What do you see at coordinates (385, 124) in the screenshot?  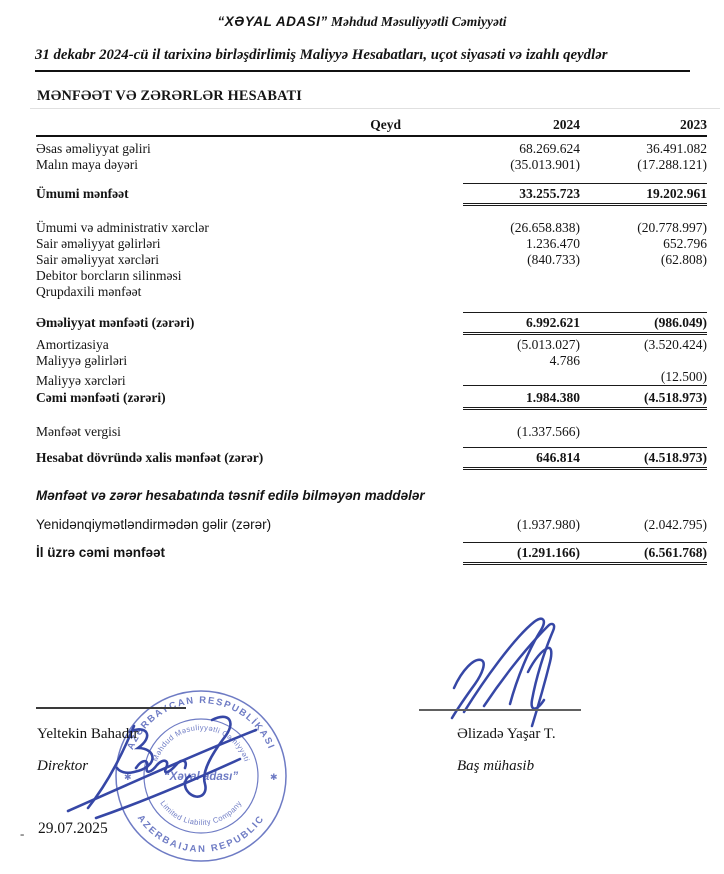 I see `column-header-note: Qeyd` at bounding box center [385, 124].